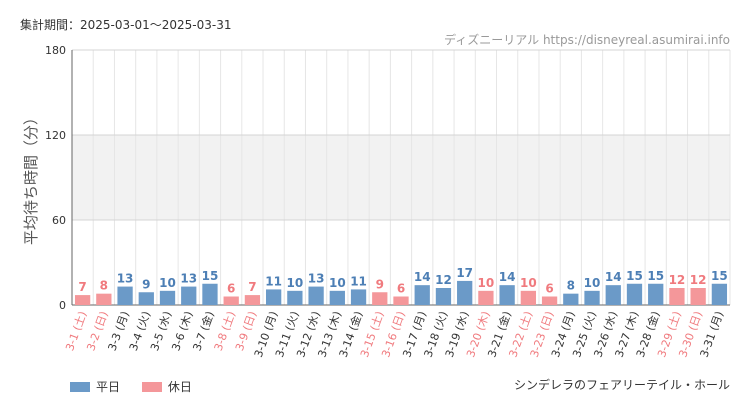 The width and height of the screenshot is (750, 410). I want to click on y-tick-label: 120, so click(55, 135).